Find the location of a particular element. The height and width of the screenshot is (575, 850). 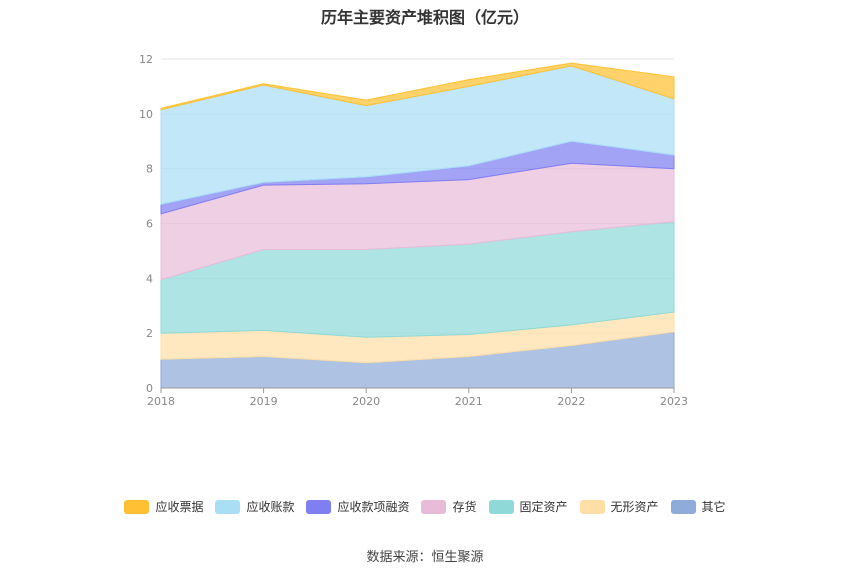

legend-label: 固定资产 is located at coordinates (543, 507).